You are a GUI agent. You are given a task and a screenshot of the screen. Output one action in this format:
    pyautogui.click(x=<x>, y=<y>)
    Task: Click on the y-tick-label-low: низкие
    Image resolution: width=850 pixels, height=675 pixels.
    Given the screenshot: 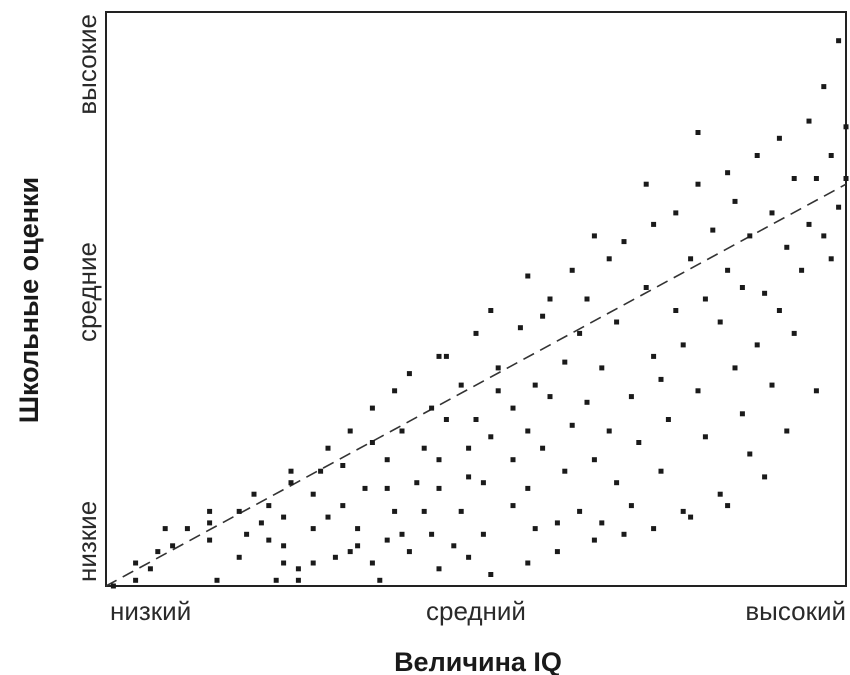 What is the action you would take?
    pyautogui.click(x=87, y=541)
    